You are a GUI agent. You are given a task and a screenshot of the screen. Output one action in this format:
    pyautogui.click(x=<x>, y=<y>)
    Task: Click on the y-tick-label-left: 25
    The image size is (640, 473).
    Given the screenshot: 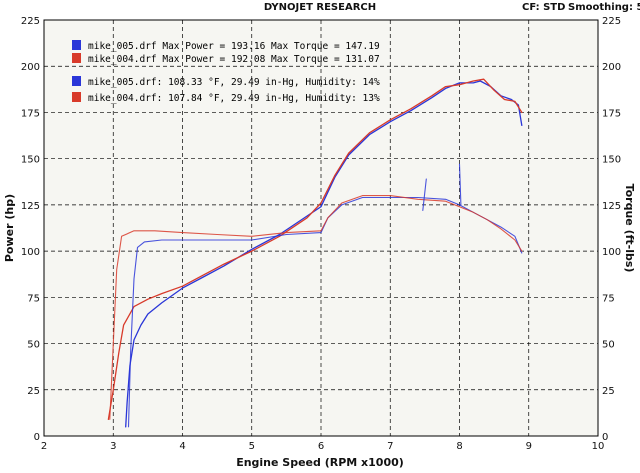 What is the action you would take?
    pyautogui.click(x=33, y=391)
    